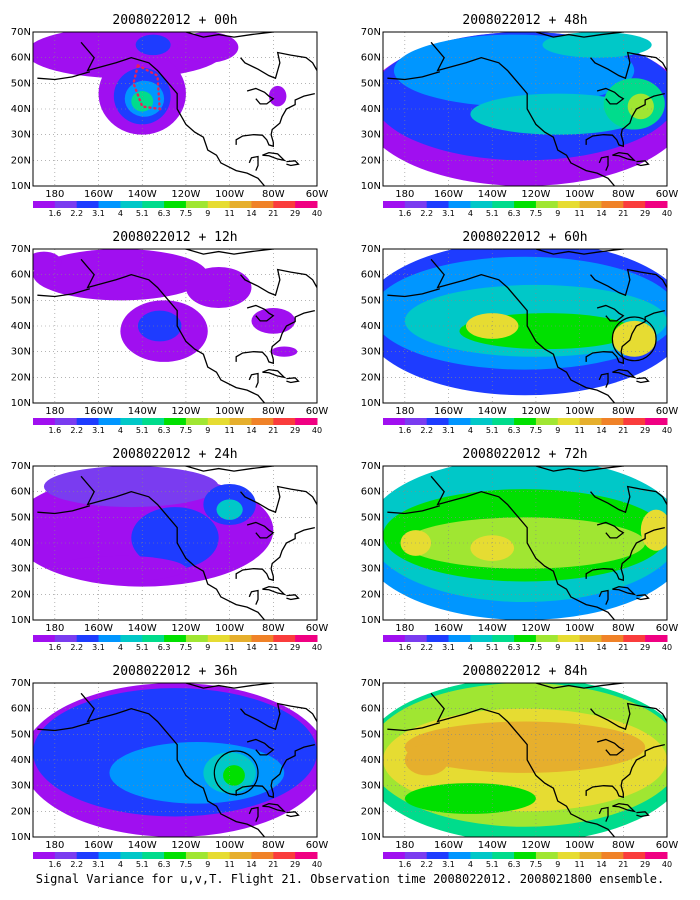 Image resolution: width=700 pixels, height=900 pixels. I want to click on flight-track, so click(147, 87).